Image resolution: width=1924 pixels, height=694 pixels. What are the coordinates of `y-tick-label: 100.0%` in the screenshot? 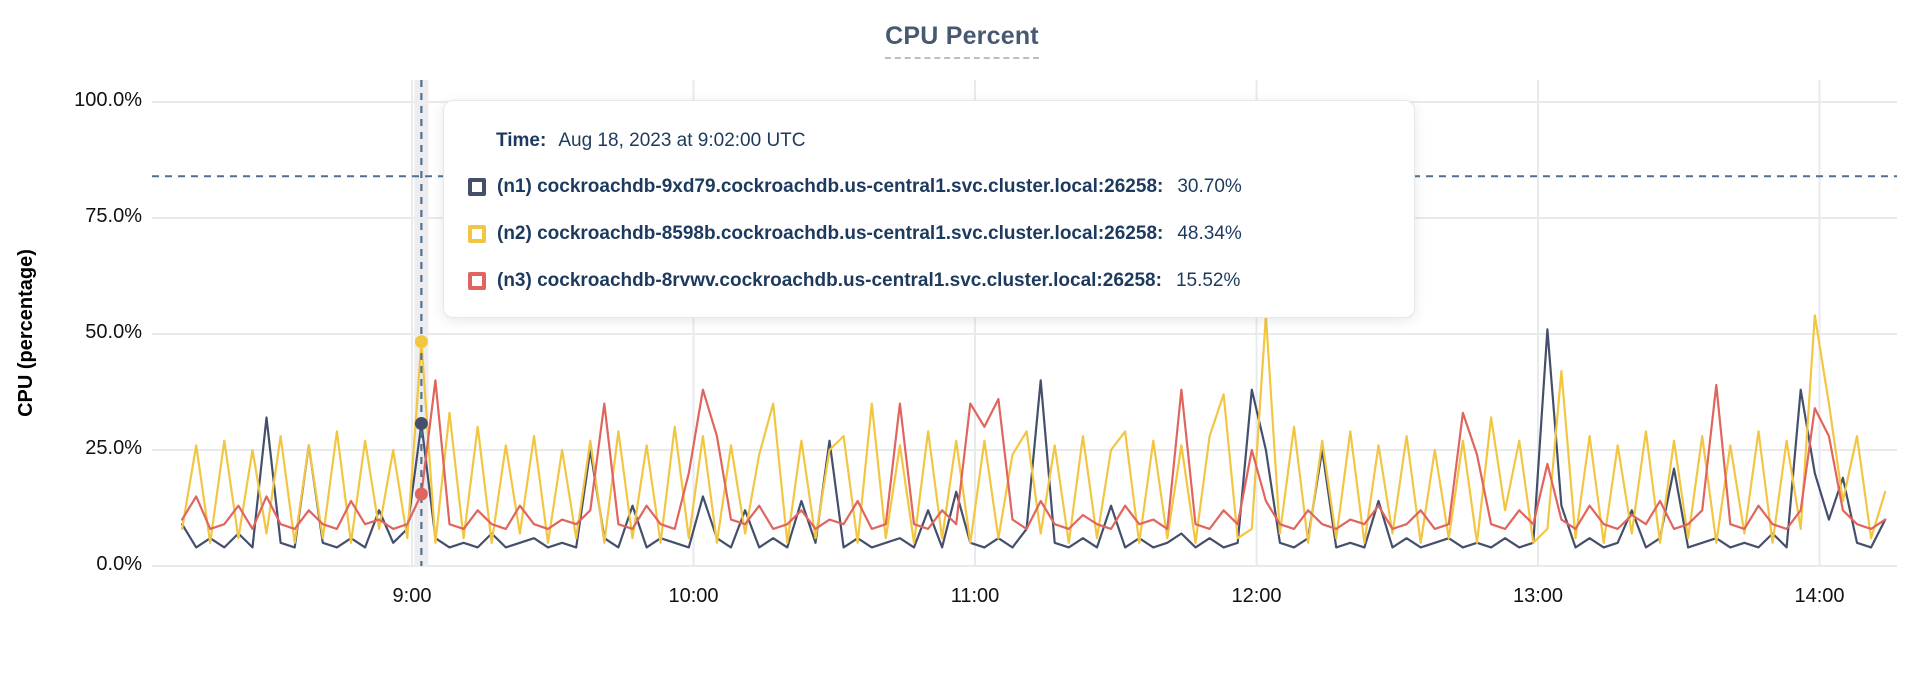 It's located at (108, 100).